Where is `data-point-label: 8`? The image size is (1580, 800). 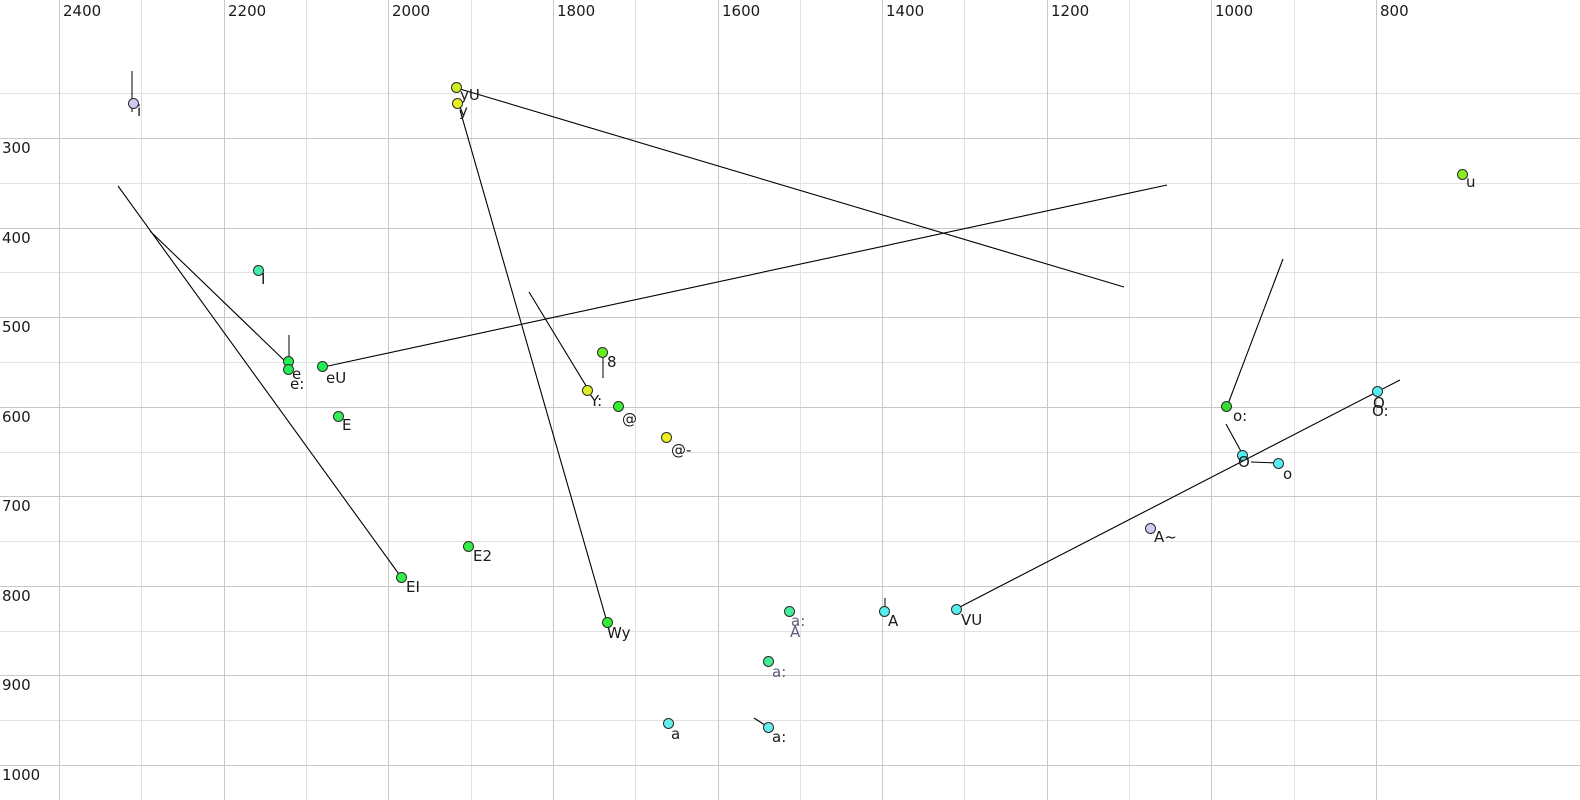
data-point-label: 8 is located at coordinates (612, 362).